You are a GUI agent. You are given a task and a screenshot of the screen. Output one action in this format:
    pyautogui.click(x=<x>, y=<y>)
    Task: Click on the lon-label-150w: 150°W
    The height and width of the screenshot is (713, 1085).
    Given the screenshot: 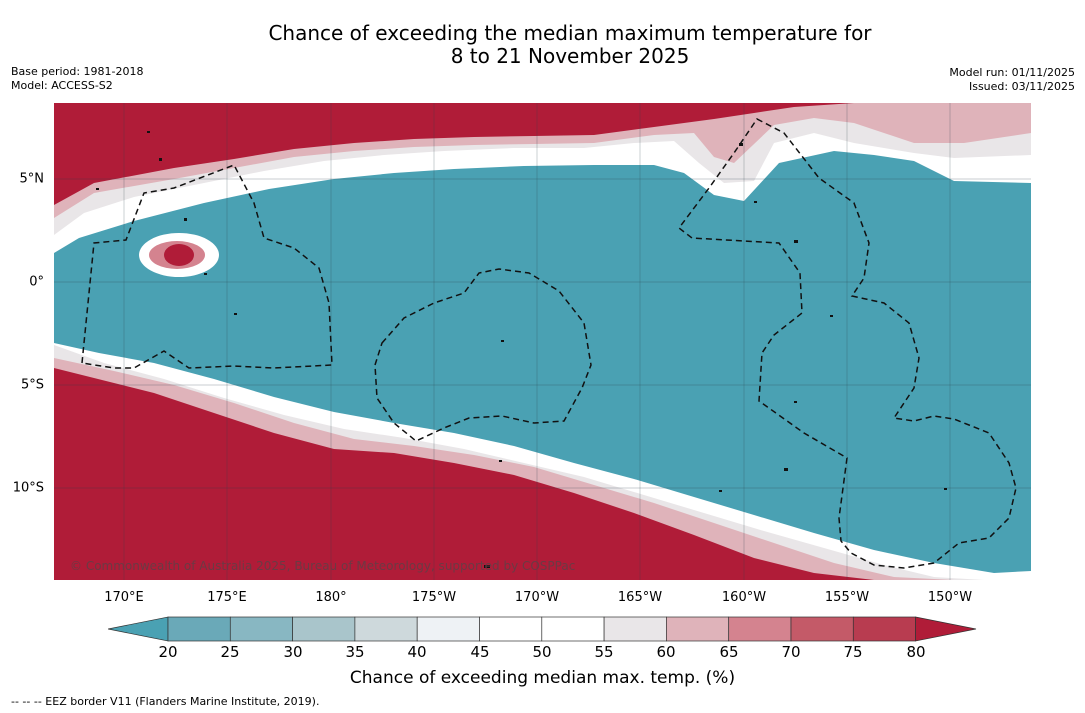 What is the action you would take?
    pyautogui.click(x=950, y=597)
    